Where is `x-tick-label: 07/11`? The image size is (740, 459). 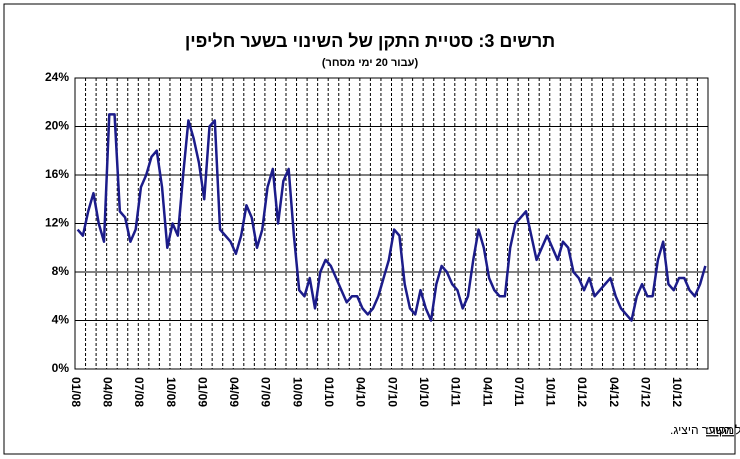 x-tick-label: 07/11 is located at coordinates (519, 392).